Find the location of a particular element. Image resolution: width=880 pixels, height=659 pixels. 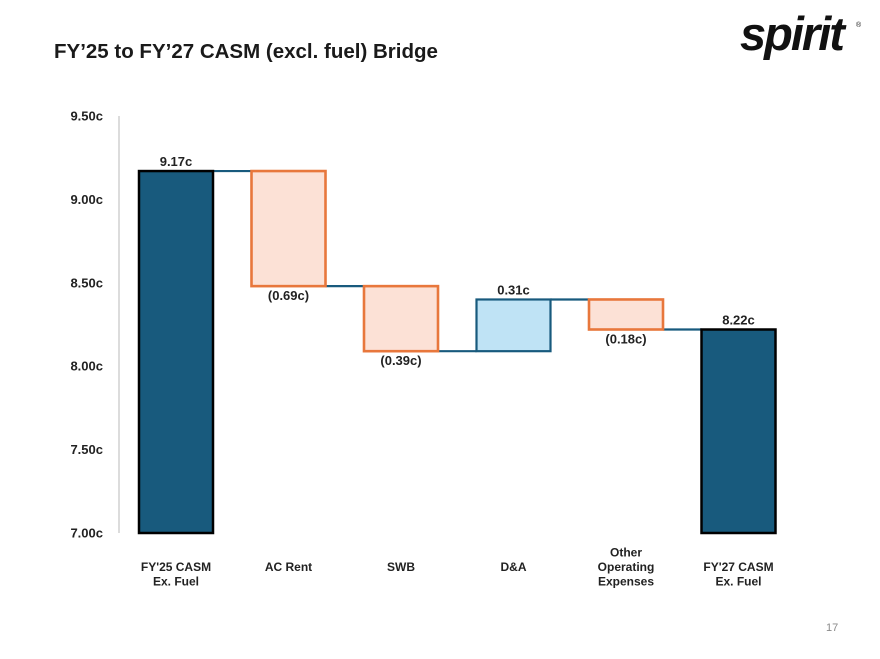

y-tick-label: 9.50c is located at coordinates (86, 116).